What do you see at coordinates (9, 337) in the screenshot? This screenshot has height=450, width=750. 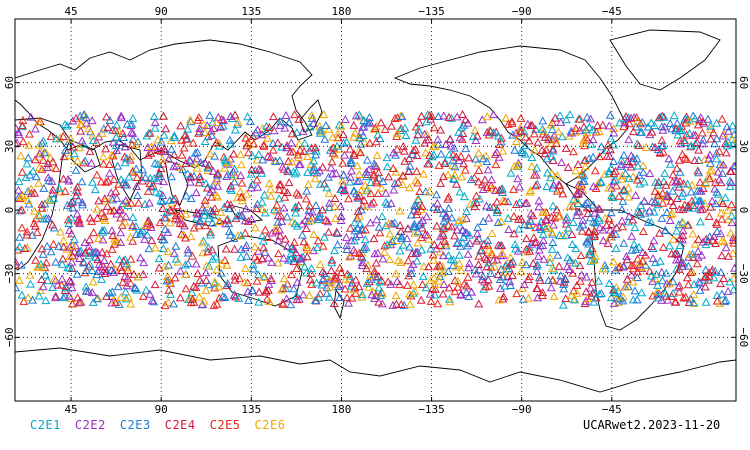 I see `lat-label-left: −60` at bounding box center [9, 337].